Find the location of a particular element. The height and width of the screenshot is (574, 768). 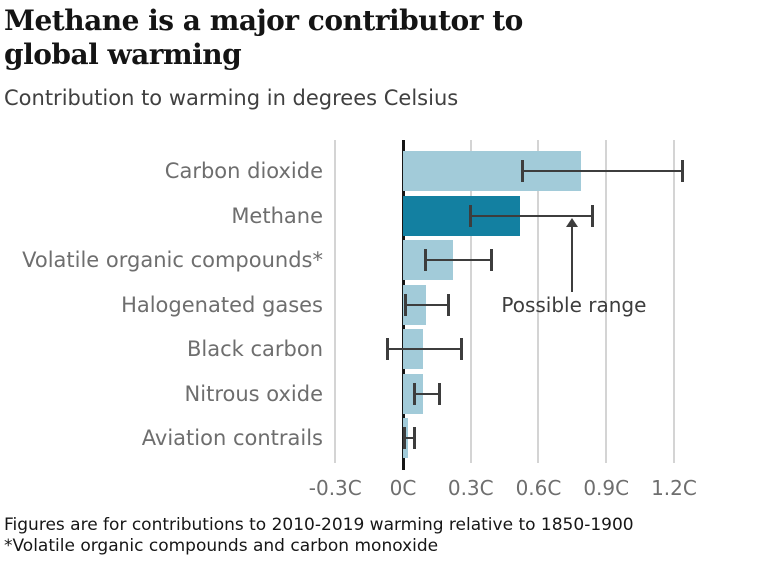

category-label: Carbon dioxide is located at coordinates (243, 171).